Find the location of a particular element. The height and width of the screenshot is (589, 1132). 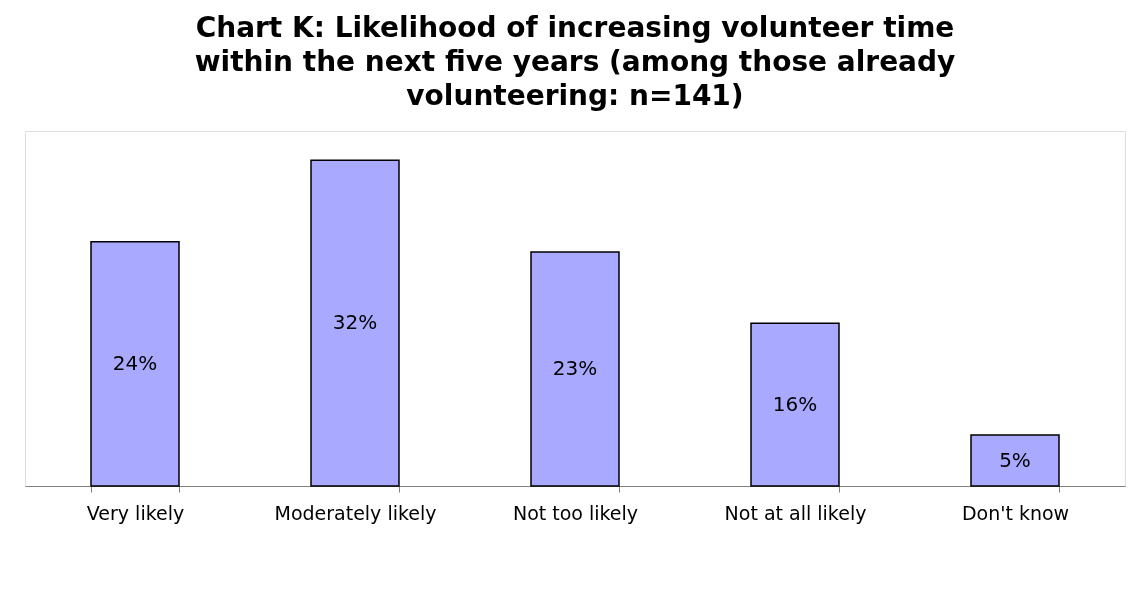

data-label: 23% is located at coordinates (575, 367).